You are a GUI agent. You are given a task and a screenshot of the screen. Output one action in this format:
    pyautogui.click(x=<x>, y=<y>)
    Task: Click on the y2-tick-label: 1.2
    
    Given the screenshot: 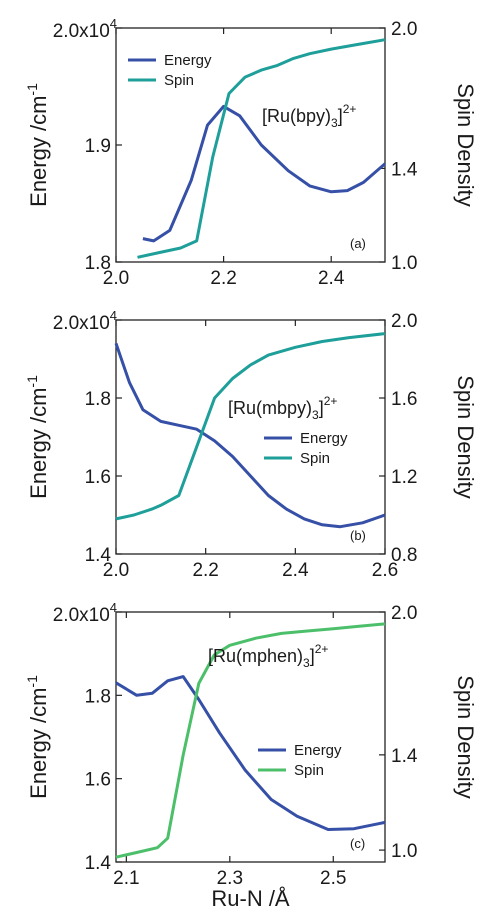 What is the action you would take?
    pyautogui.click(x=404, y=477)
    